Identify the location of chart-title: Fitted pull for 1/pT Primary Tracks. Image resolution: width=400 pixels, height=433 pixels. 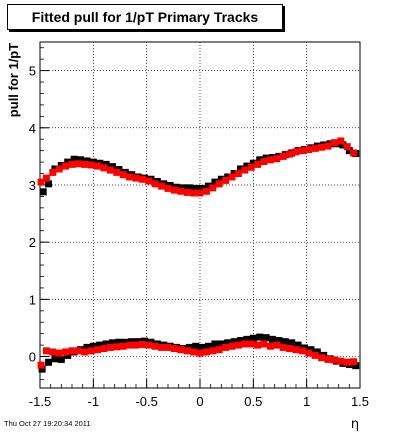
(145, 17).